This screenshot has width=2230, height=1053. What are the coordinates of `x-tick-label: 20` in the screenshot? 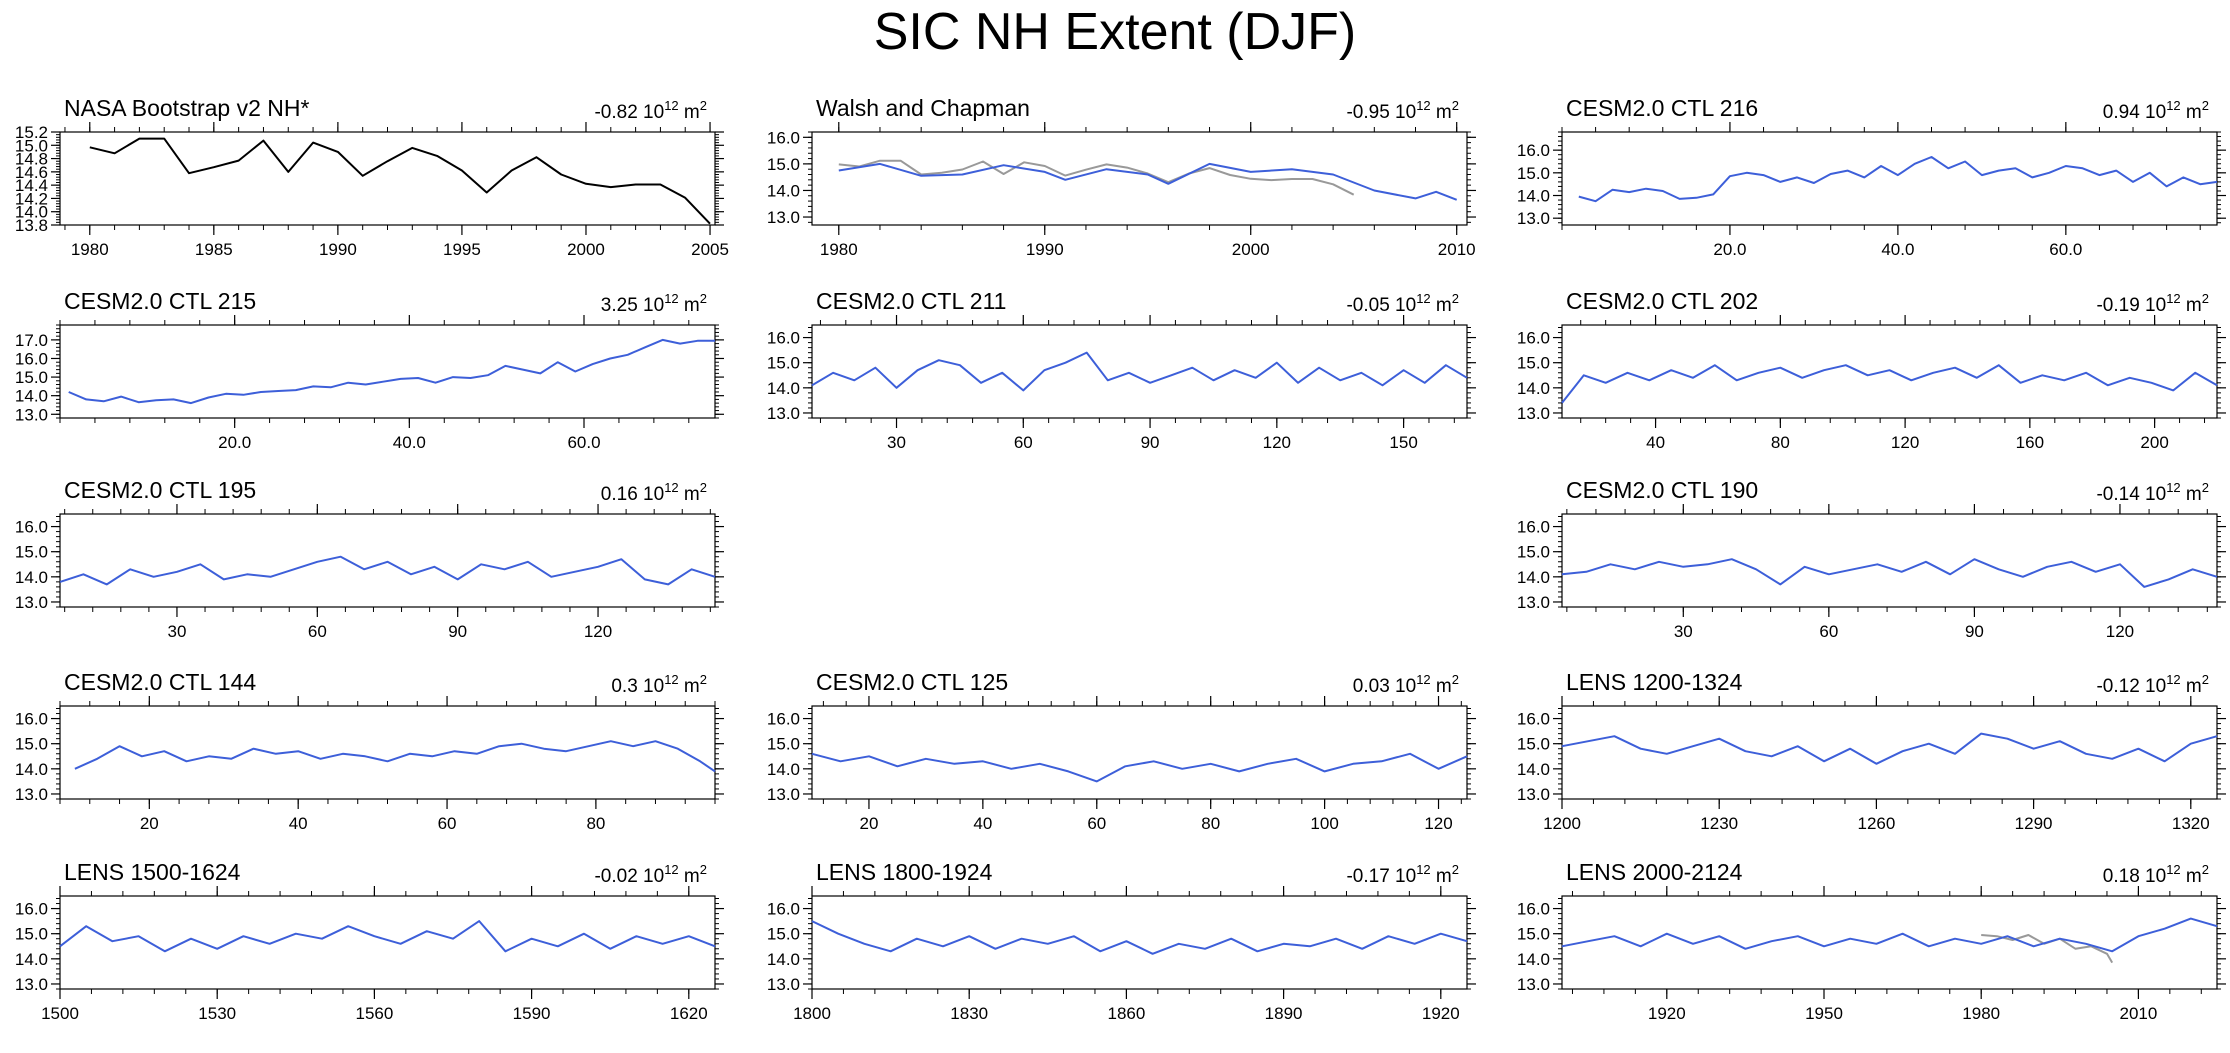 It's located at (868, 823).